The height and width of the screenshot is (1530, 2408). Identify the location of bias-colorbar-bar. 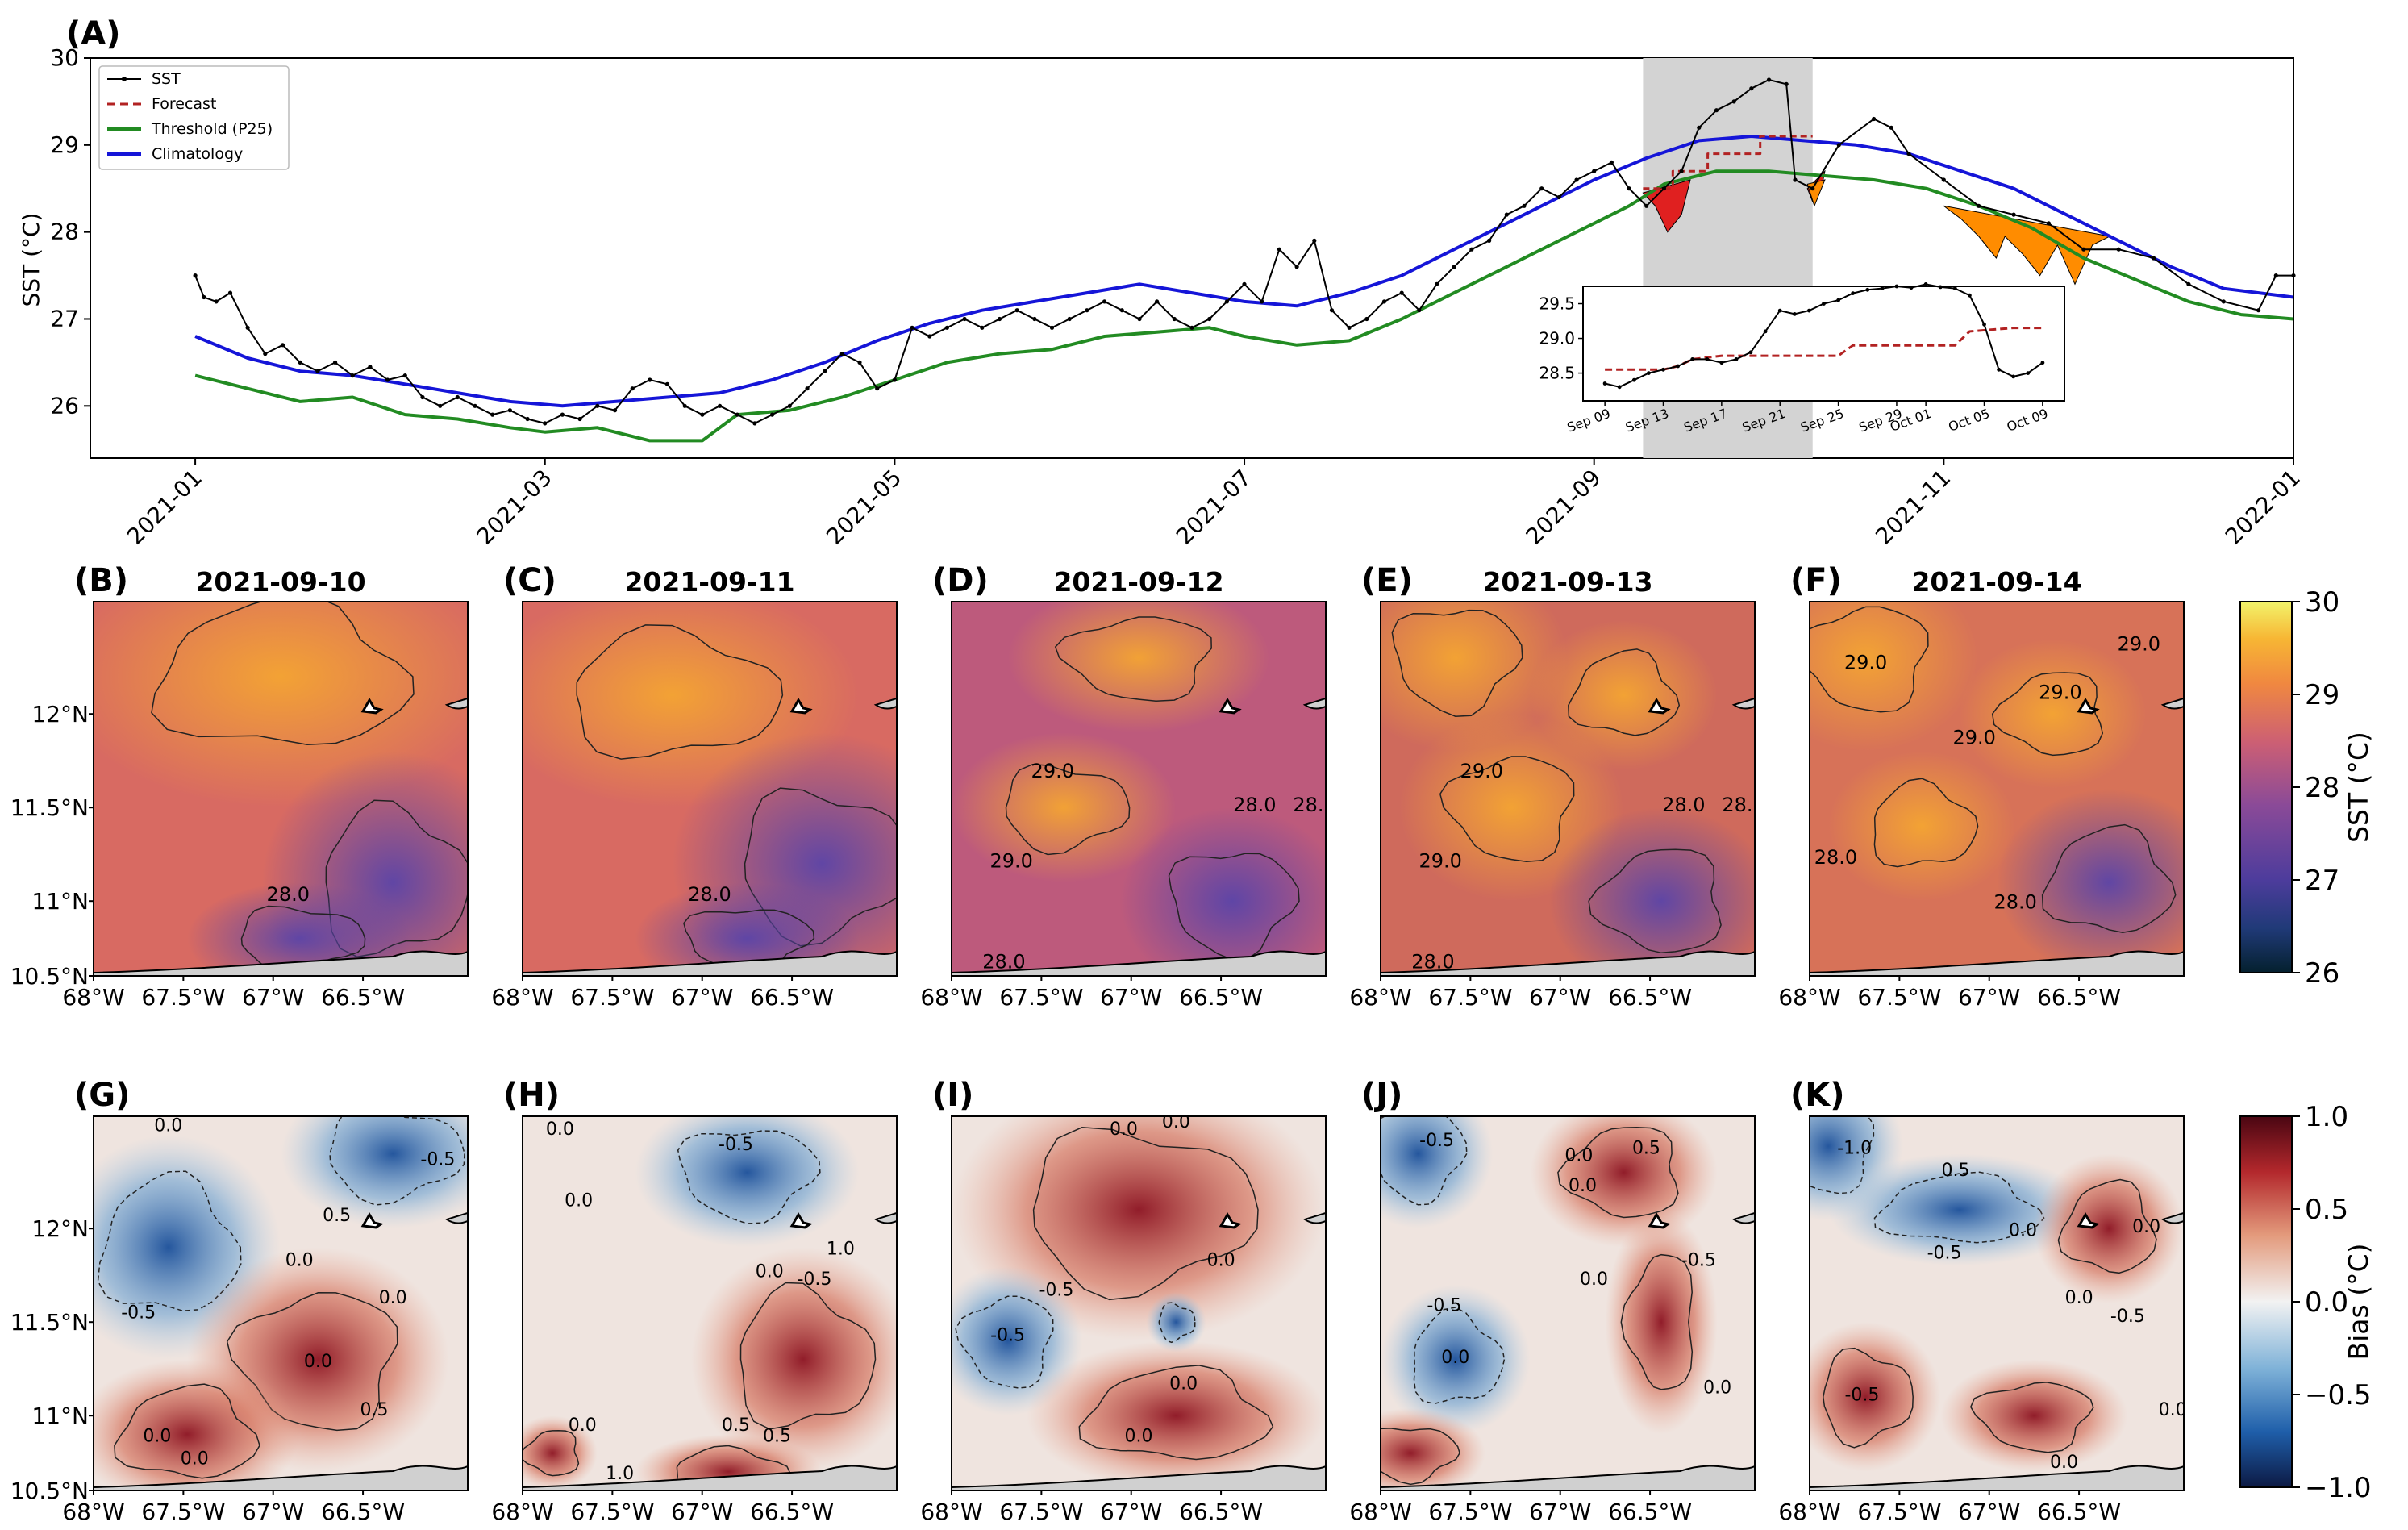
(2266, 1301).